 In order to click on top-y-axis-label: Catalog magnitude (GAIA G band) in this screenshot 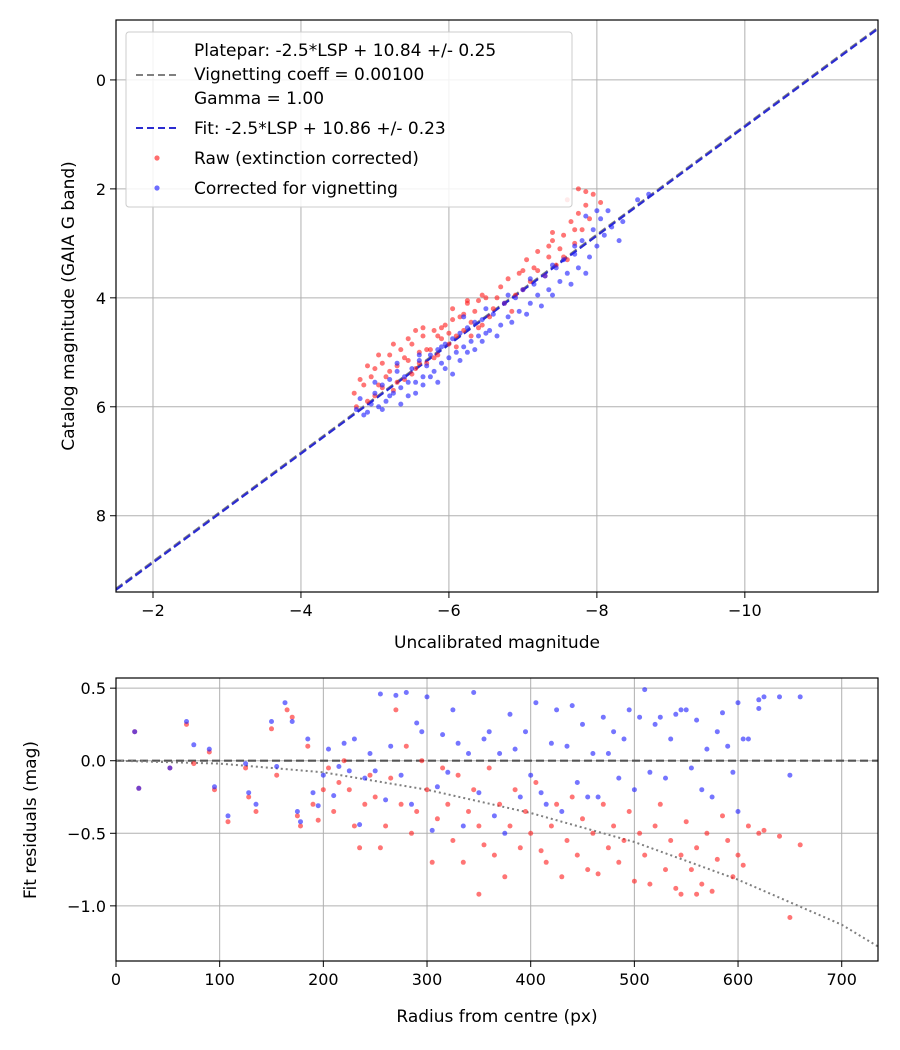, I will do `click(69, 306)`.